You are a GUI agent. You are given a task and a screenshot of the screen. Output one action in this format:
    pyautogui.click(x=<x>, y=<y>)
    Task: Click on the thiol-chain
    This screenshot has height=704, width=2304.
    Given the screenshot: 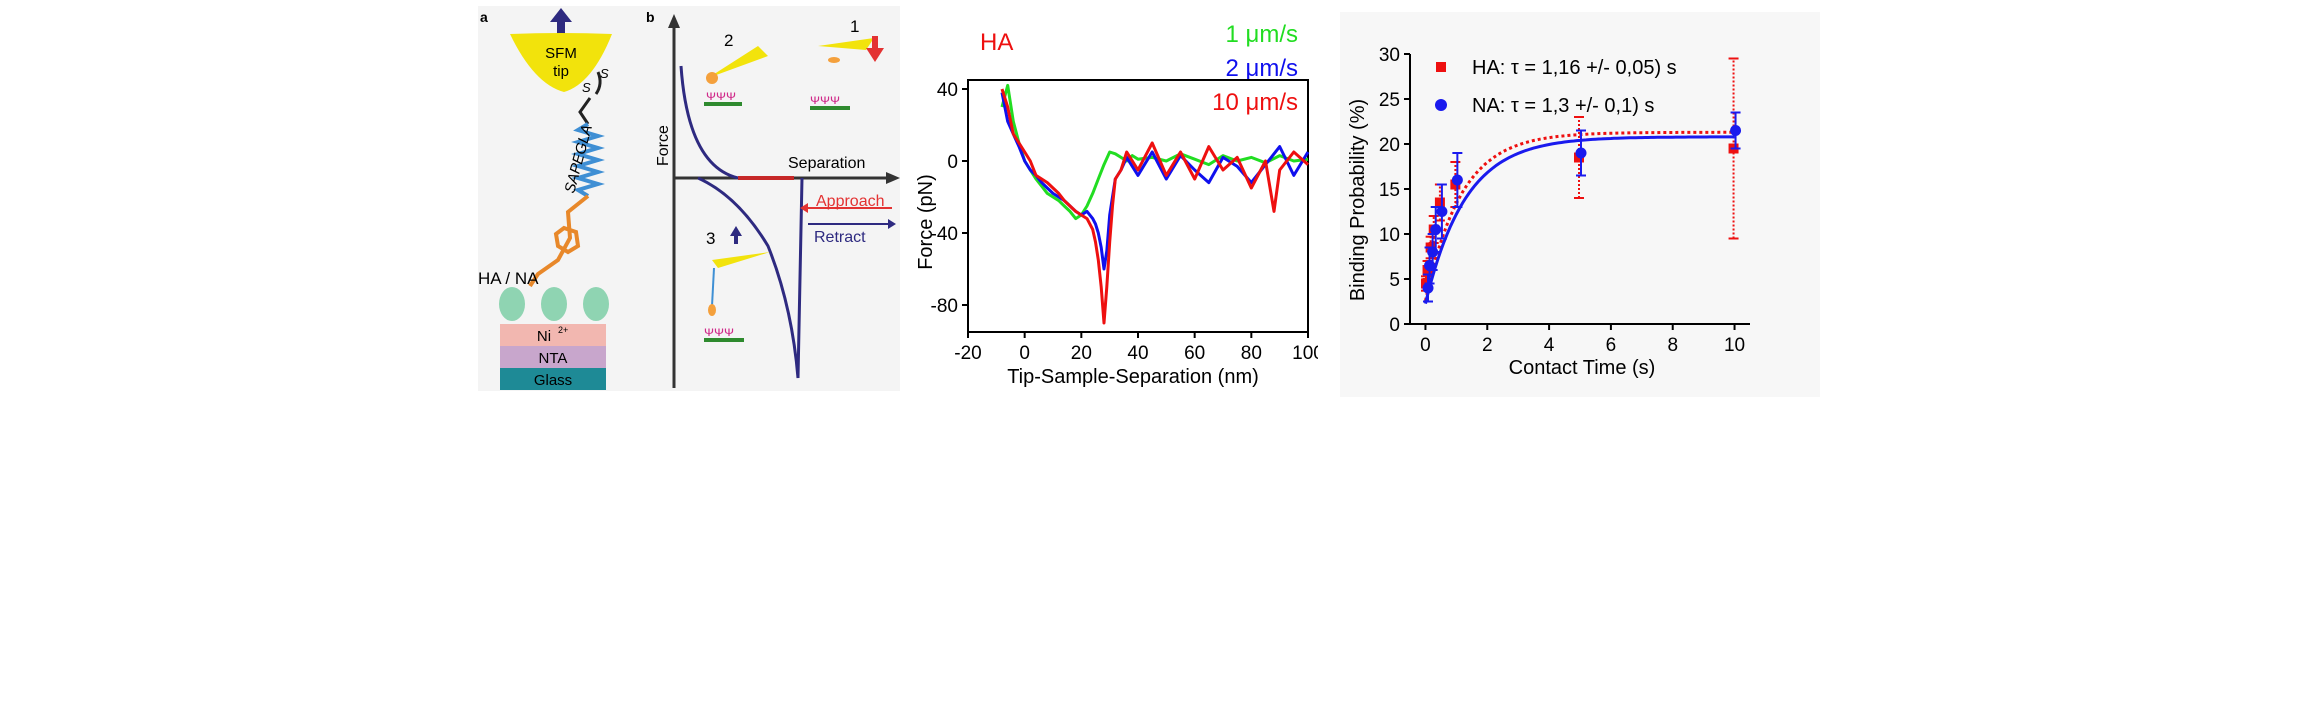 What is the action you would take?
    pyautogui.click(x=585, y=111)
    